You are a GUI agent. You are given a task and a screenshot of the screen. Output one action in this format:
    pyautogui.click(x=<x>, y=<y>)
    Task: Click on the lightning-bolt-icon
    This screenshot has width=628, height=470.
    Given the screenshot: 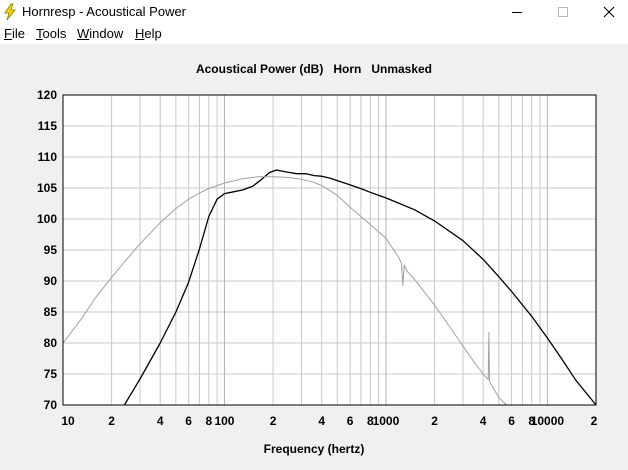 What is the action you would take?
    pyautogui.click(x=10, y=12)
    